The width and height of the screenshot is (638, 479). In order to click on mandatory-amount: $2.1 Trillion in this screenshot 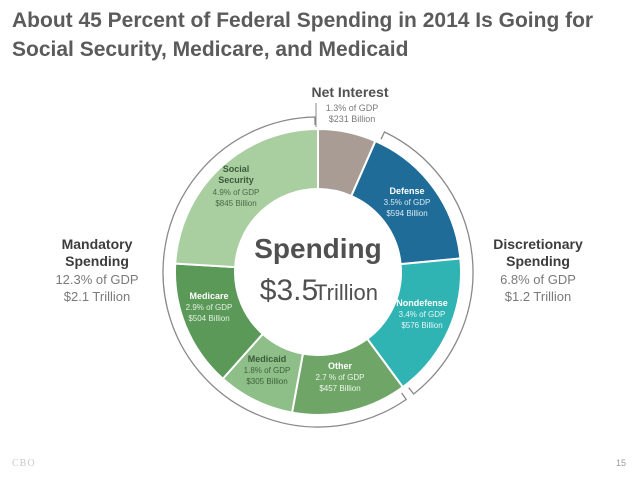, I will do `click(97, 296)`.